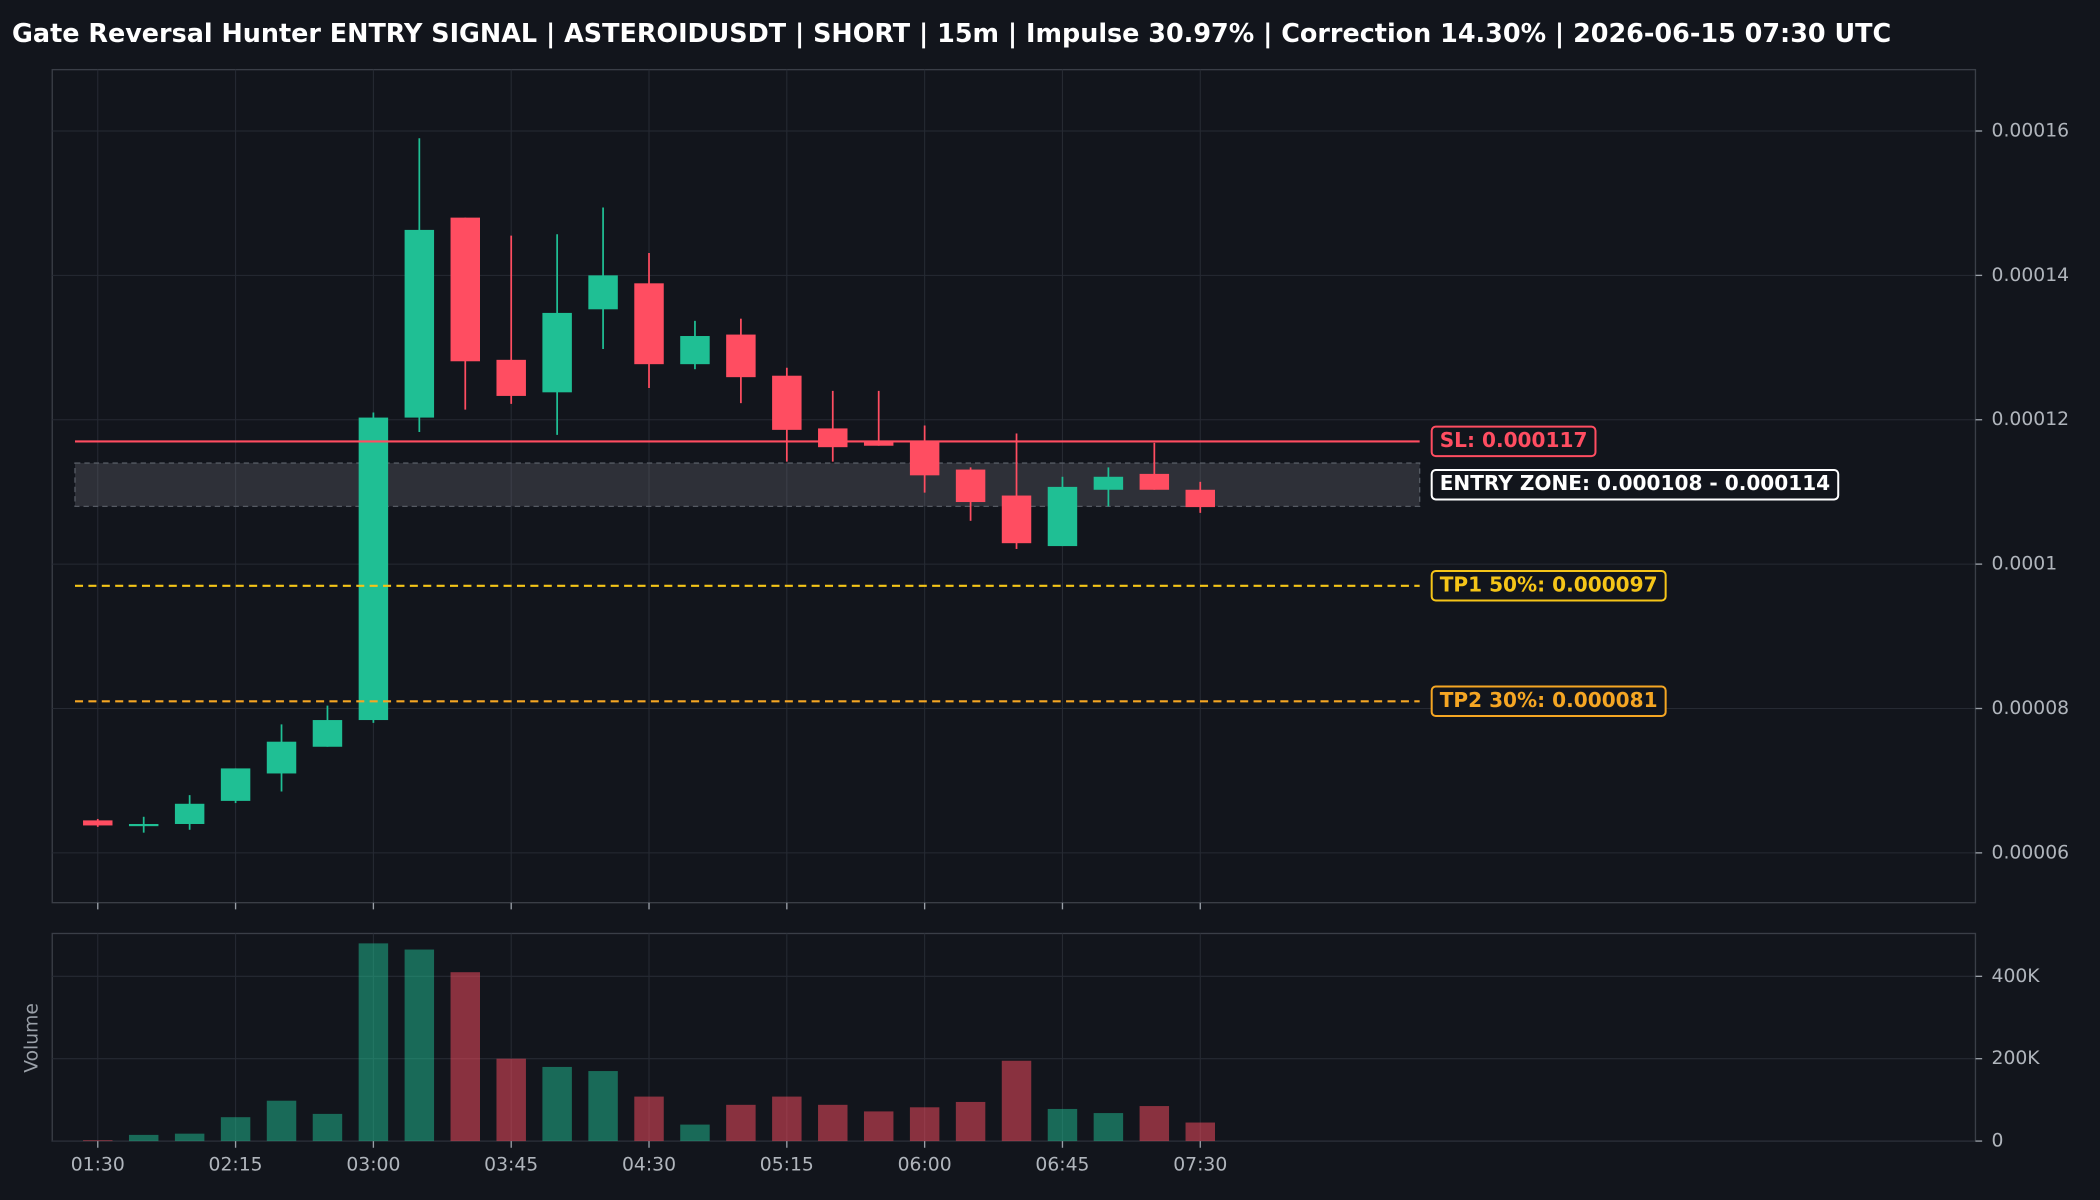  Describe the element at coordinates (236, 1165) in the screenshot. I see `x-tick-label: 02:15` at that location.